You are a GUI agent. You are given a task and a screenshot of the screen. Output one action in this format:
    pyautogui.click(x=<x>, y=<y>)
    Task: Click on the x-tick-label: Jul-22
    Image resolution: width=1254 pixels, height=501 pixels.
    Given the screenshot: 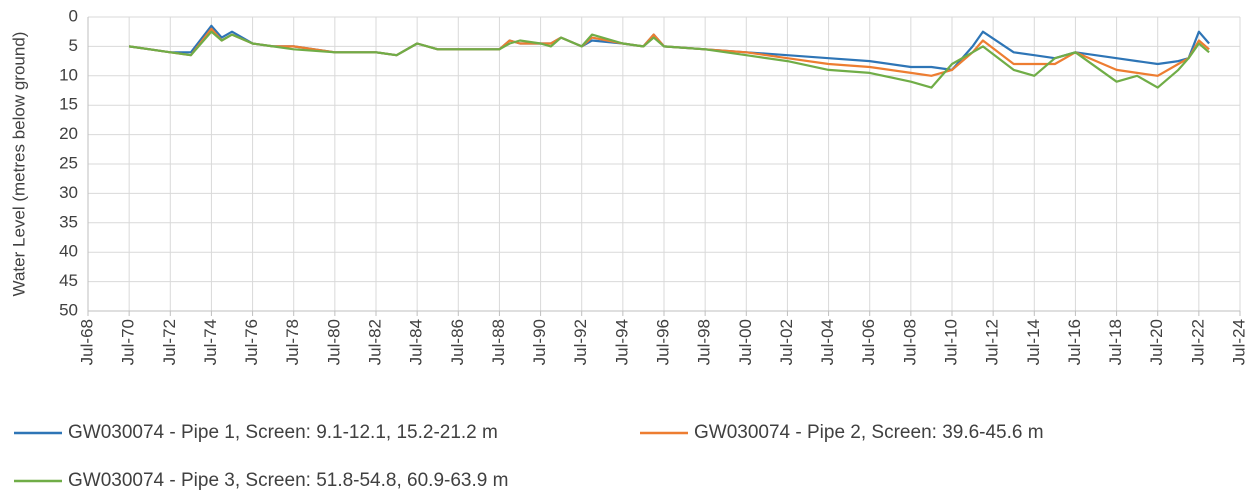 What is the action you would take?
    pyautogui.click(x=1197, y=342)
    